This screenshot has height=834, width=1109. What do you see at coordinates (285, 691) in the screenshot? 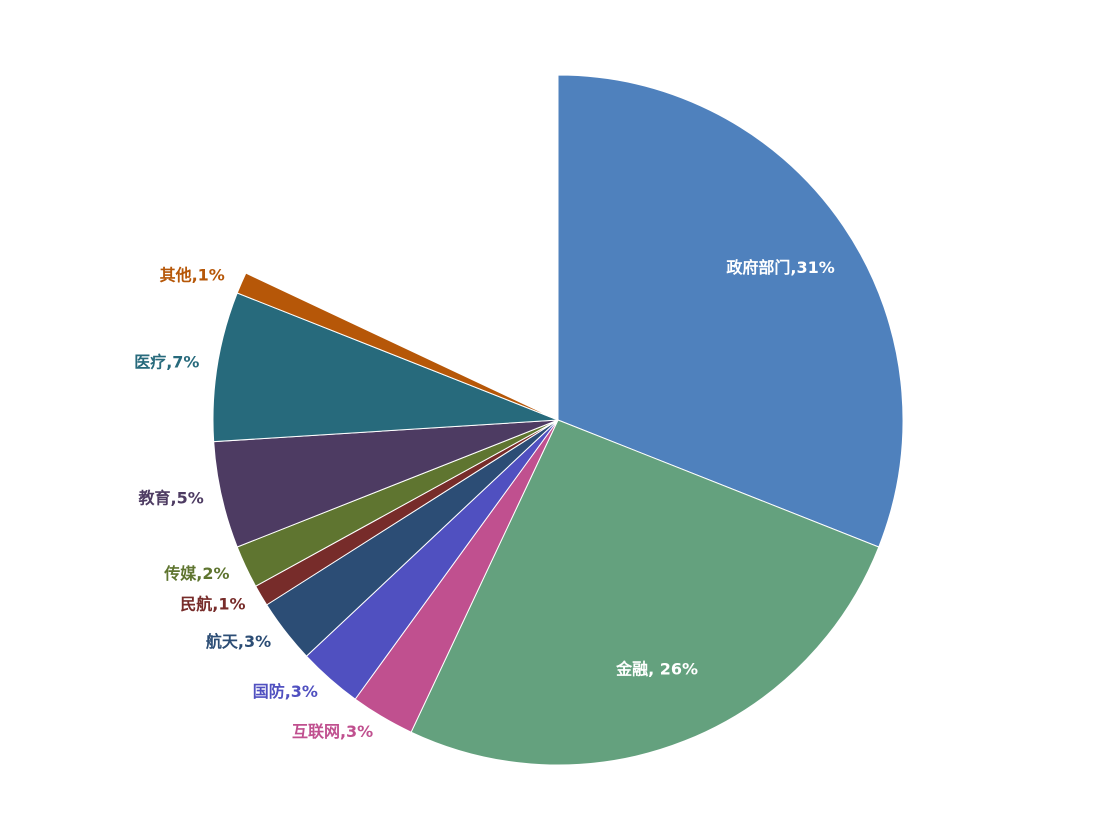
I see `data-label: 国防,3%` at bounding box center [285, 691].